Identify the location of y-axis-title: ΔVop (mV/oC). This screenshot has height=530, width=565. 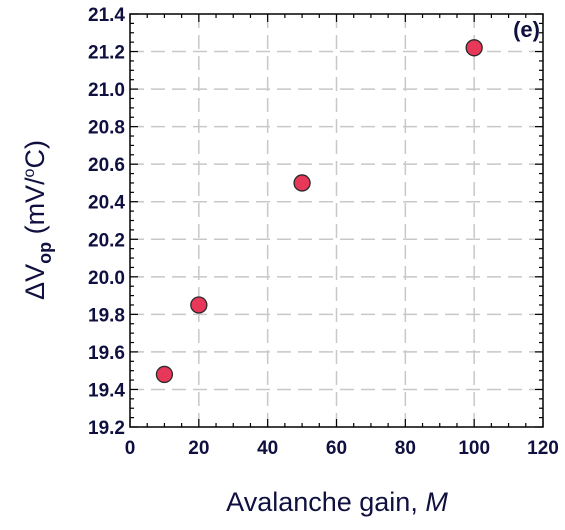
(37, 220).